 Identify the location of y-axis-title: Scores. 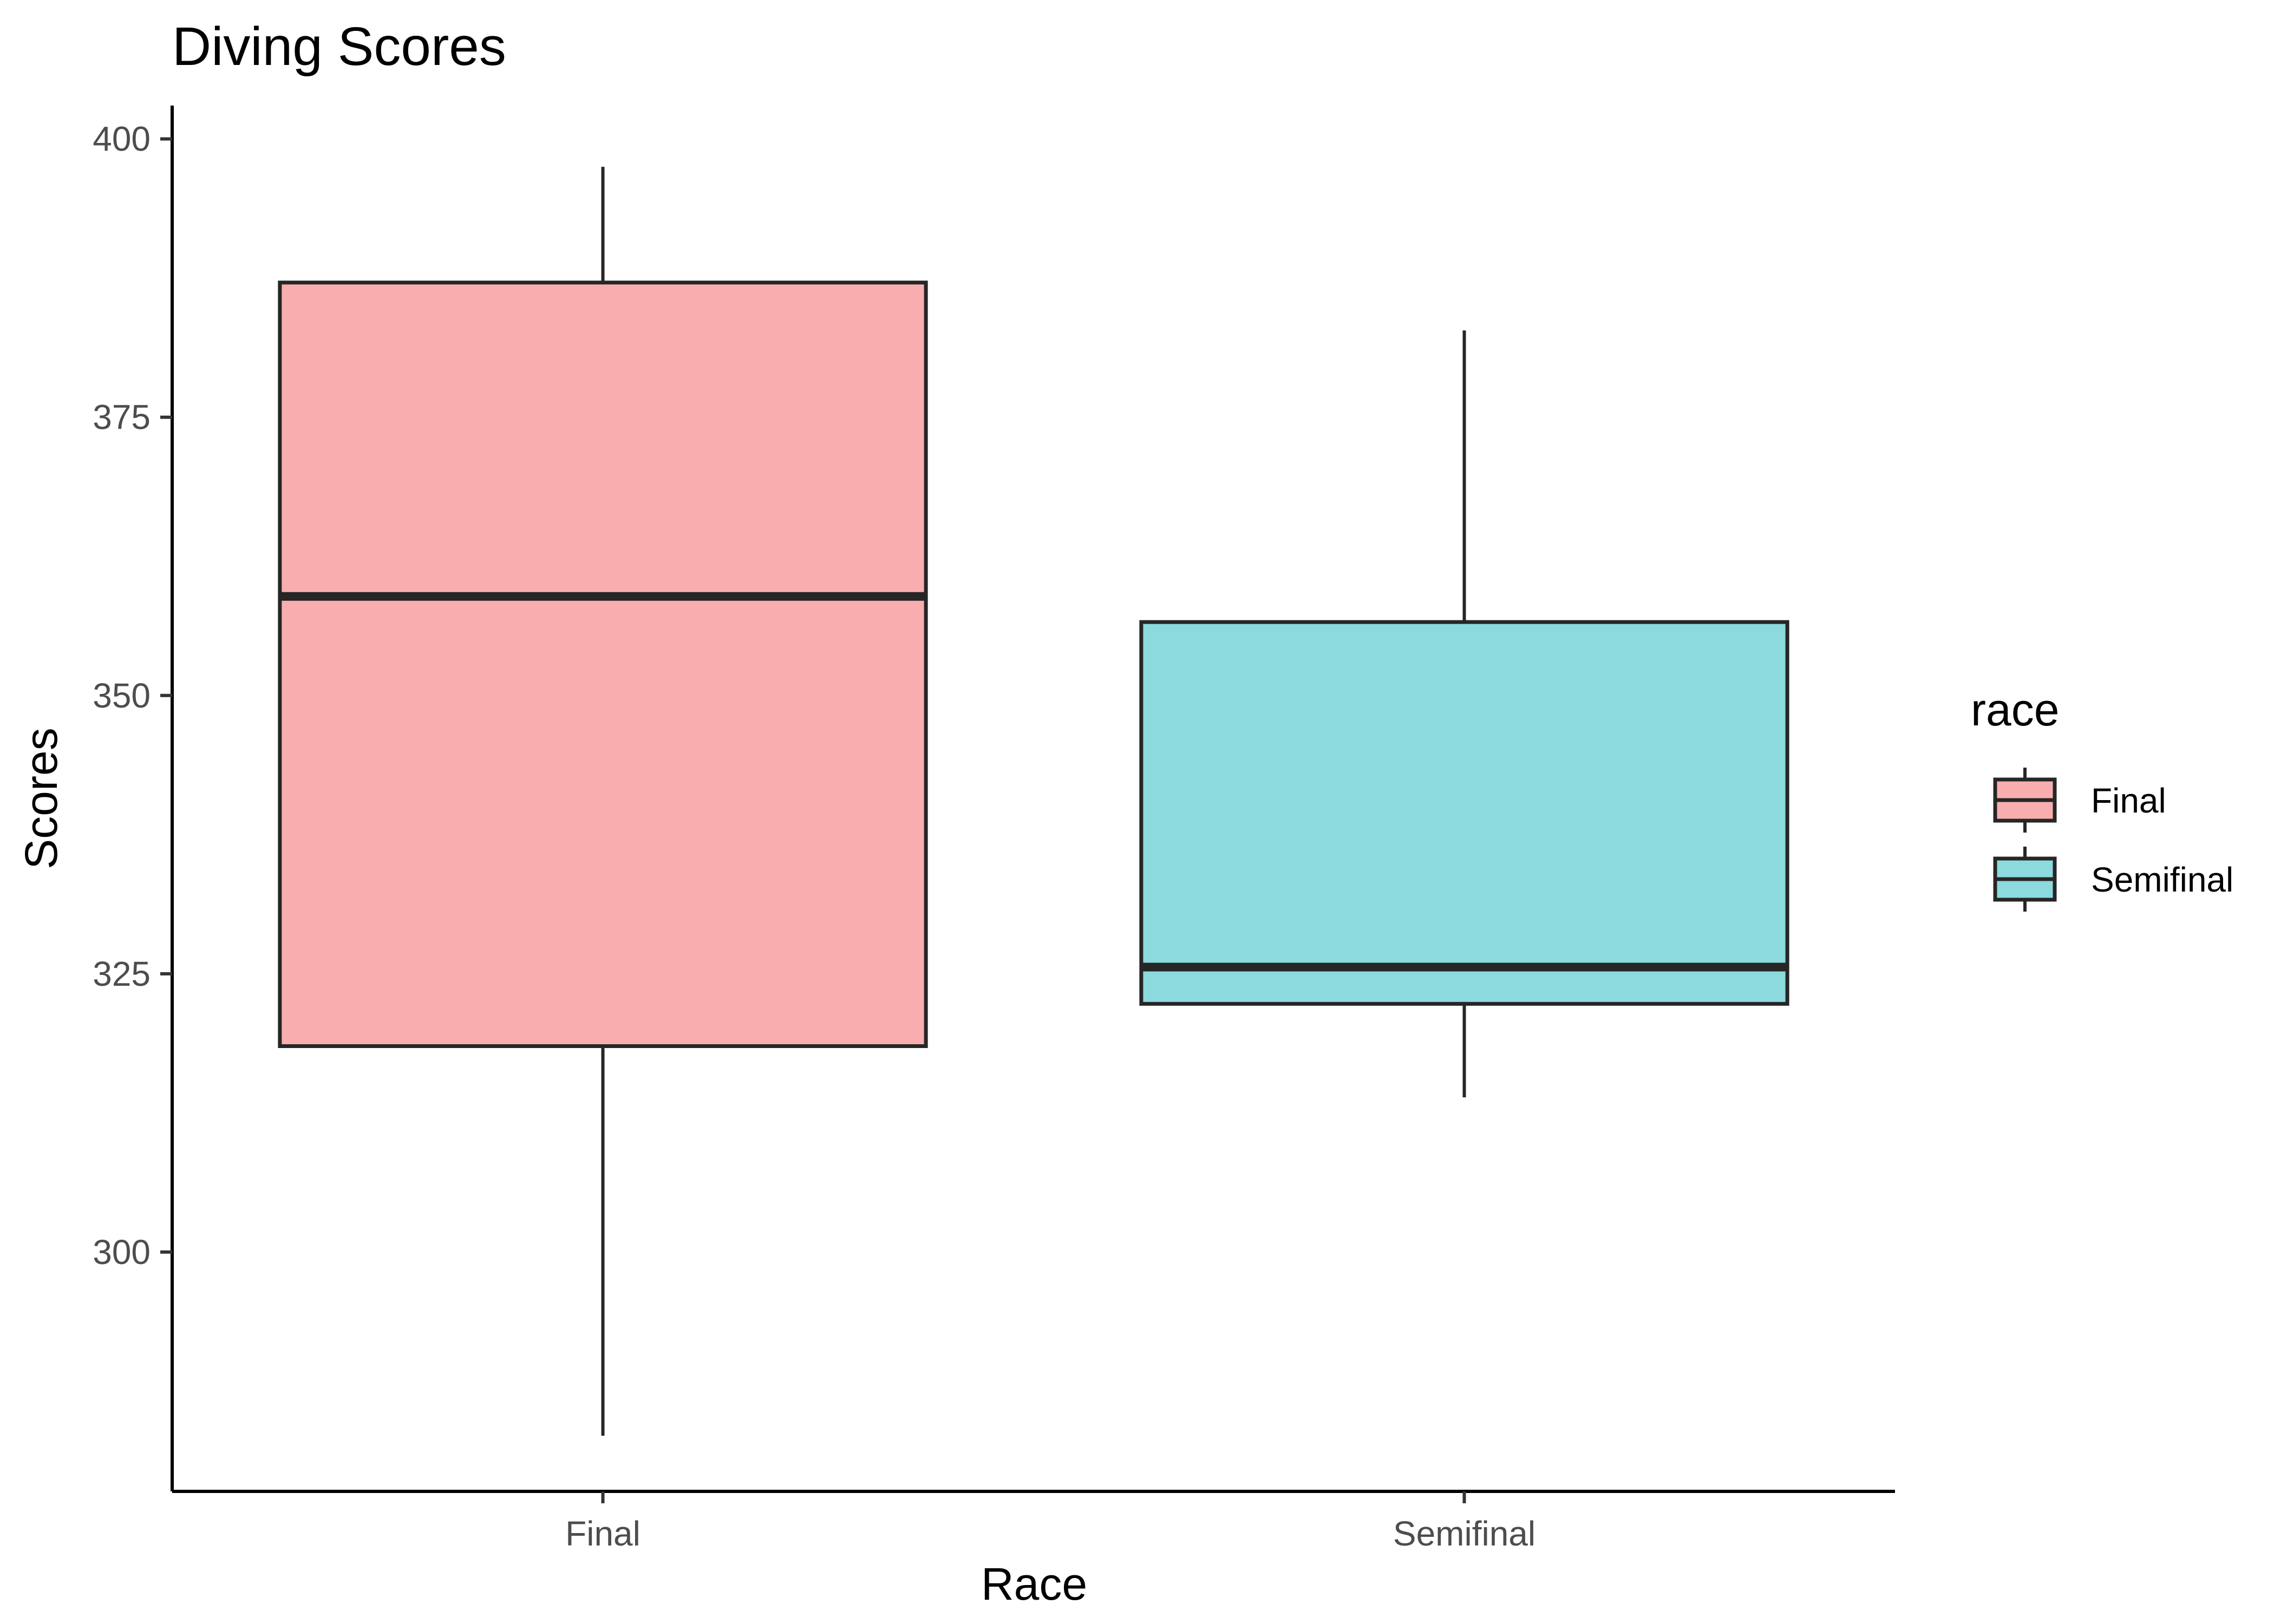
(42, 798).